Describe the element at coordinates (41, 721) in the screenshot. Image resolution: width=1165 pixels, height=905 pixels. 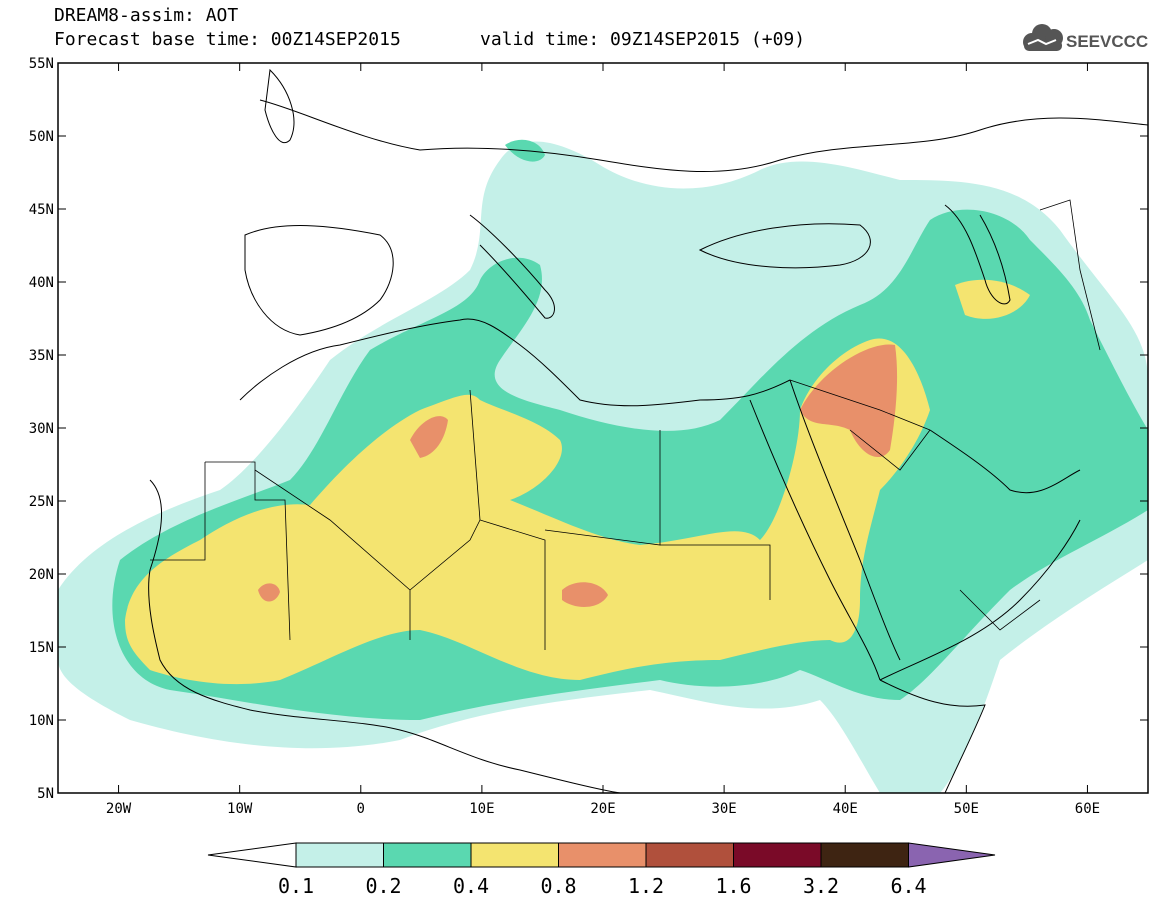
I see `y-tick-label: 10N` at that location.